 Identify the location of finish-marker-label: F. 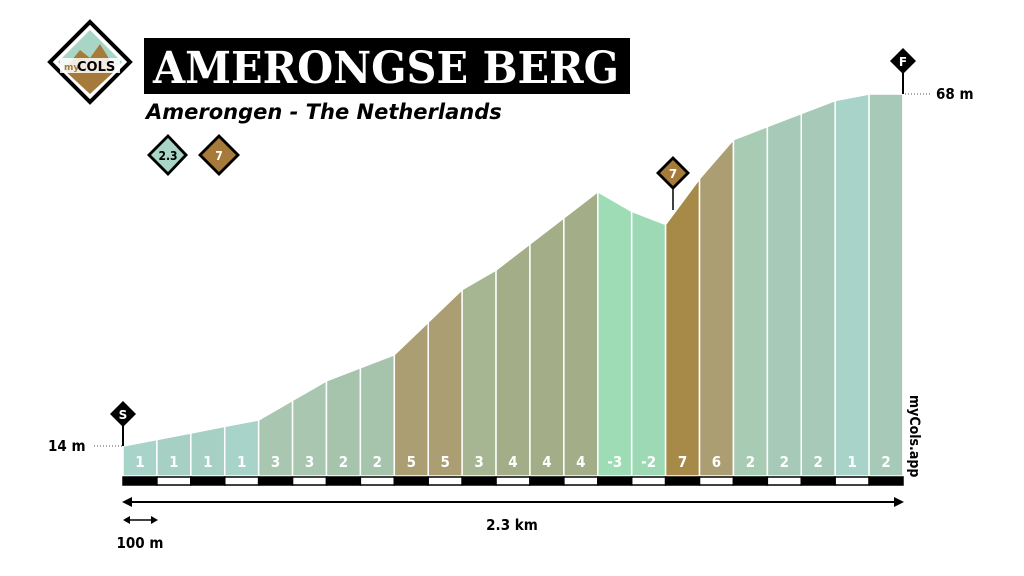
(903, 62).